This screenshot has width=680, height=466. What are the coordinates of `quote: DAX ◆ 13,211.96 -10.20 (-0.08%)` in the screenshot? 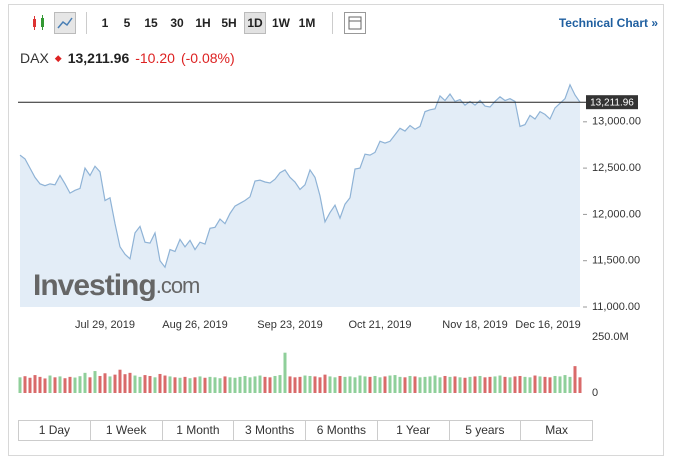 It's located at (130, 58).